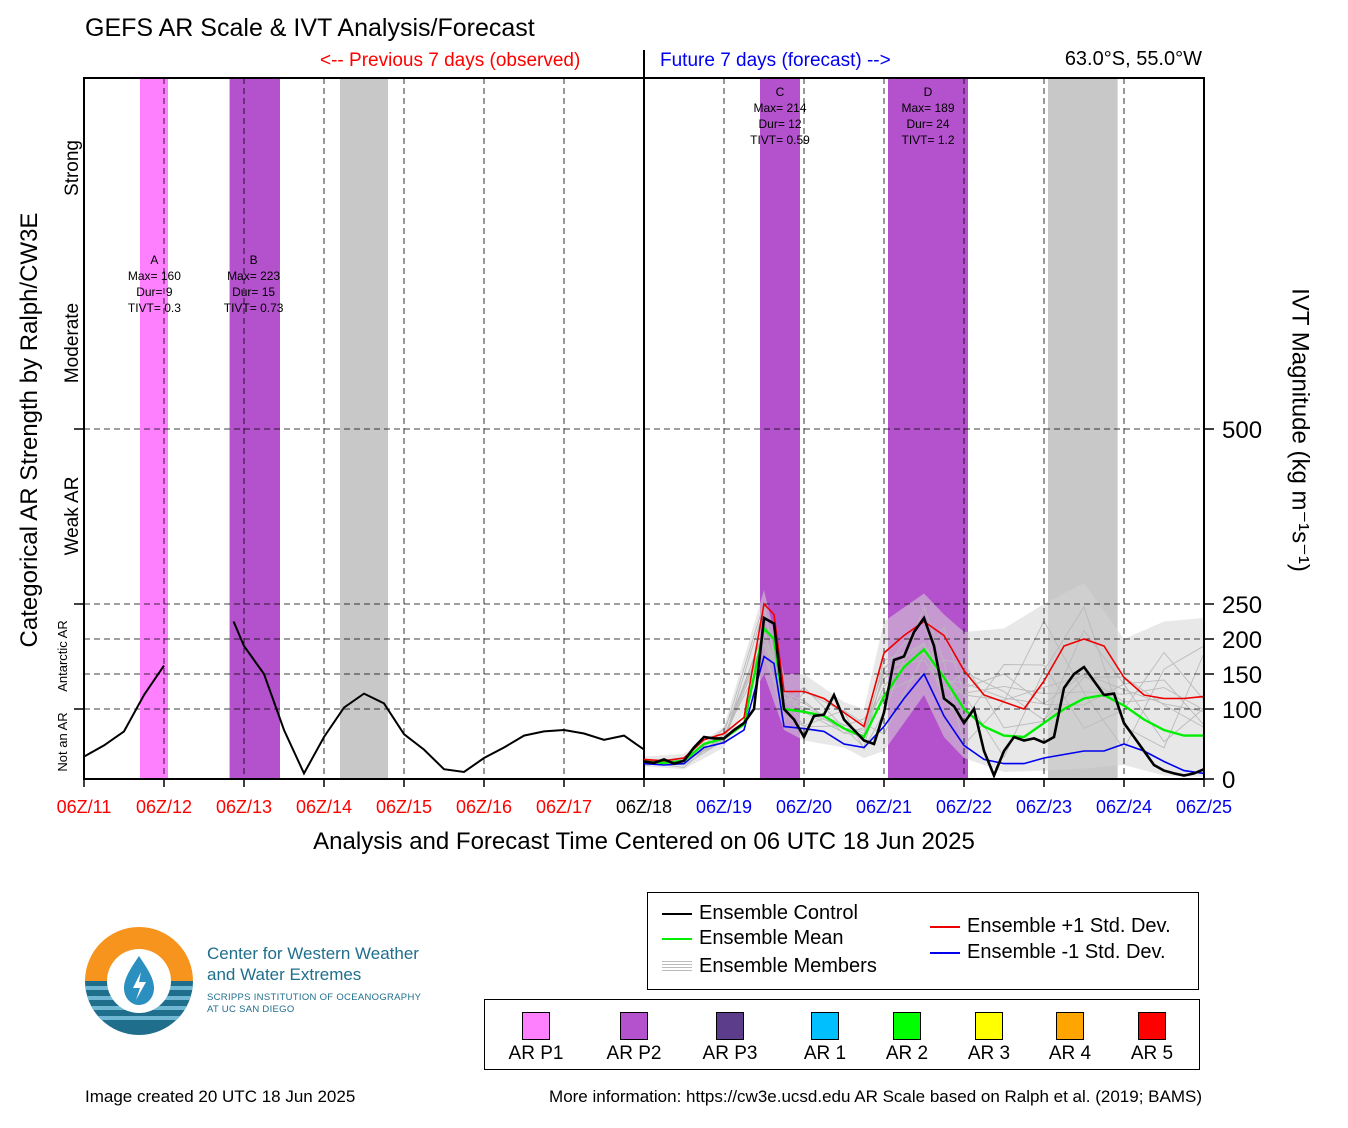 The height and width of the screenshot is (1128, 1348). What do you see at coordinates (945, 926) in the screenshot?
I see `legend-plus-std-swatch` at bounding box center [945, 926].